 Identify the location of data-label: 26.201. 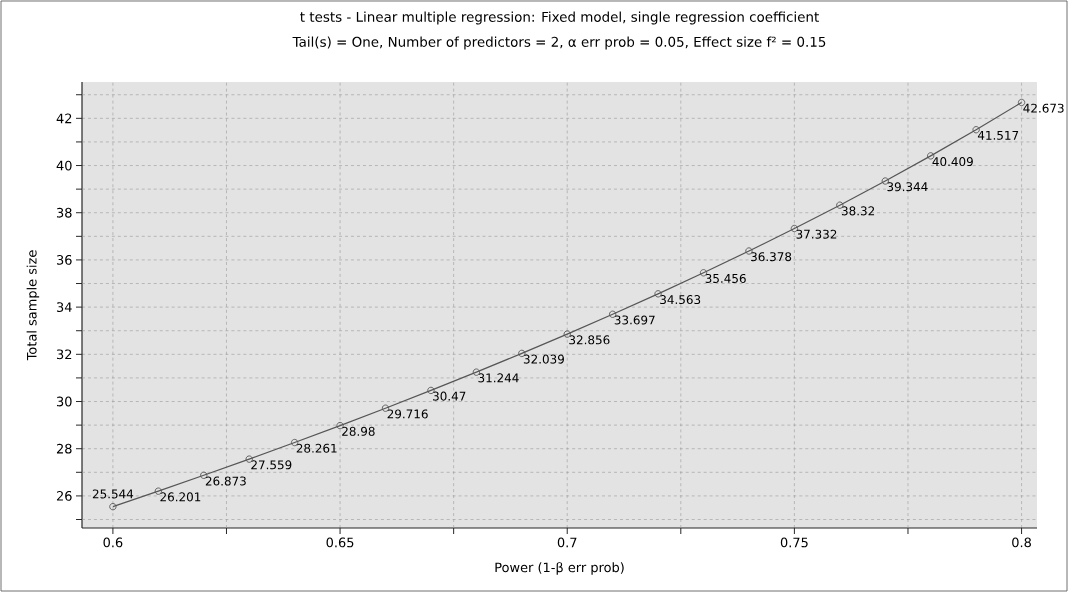
(180, 497).